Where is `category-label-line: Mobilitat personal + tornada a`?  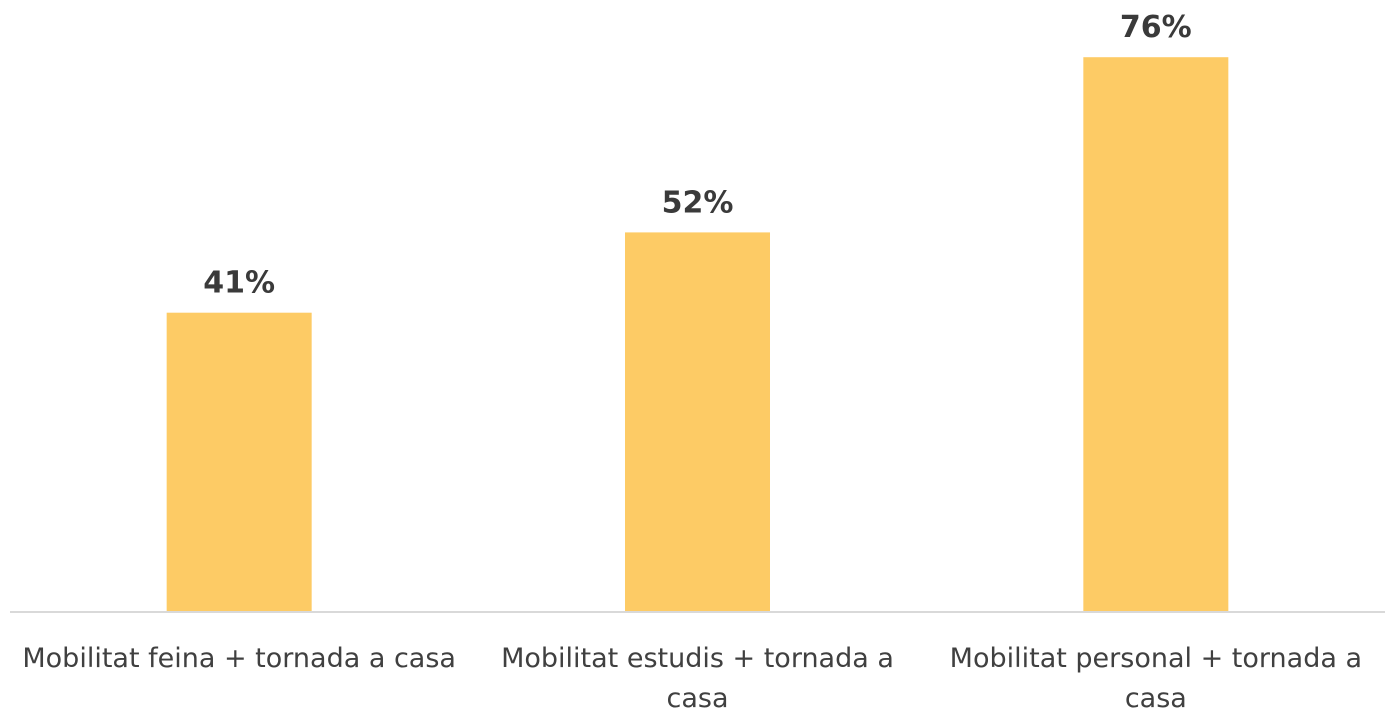 category-label-line: Mobilitat personal + tornada a is located at coordinates (1156, 658).